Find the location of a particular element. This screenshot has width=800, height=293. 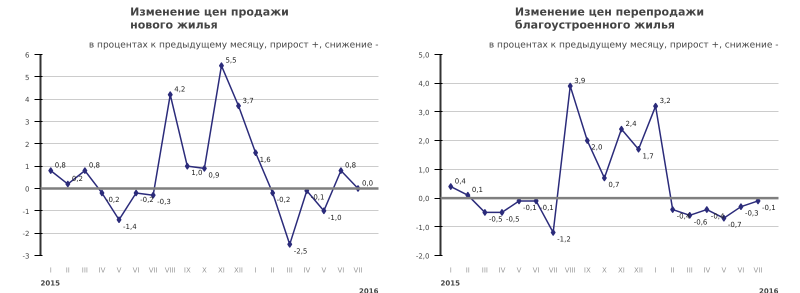

chart-title: Изменение цен продажи нового жилья is located at coordinates (209, 19).